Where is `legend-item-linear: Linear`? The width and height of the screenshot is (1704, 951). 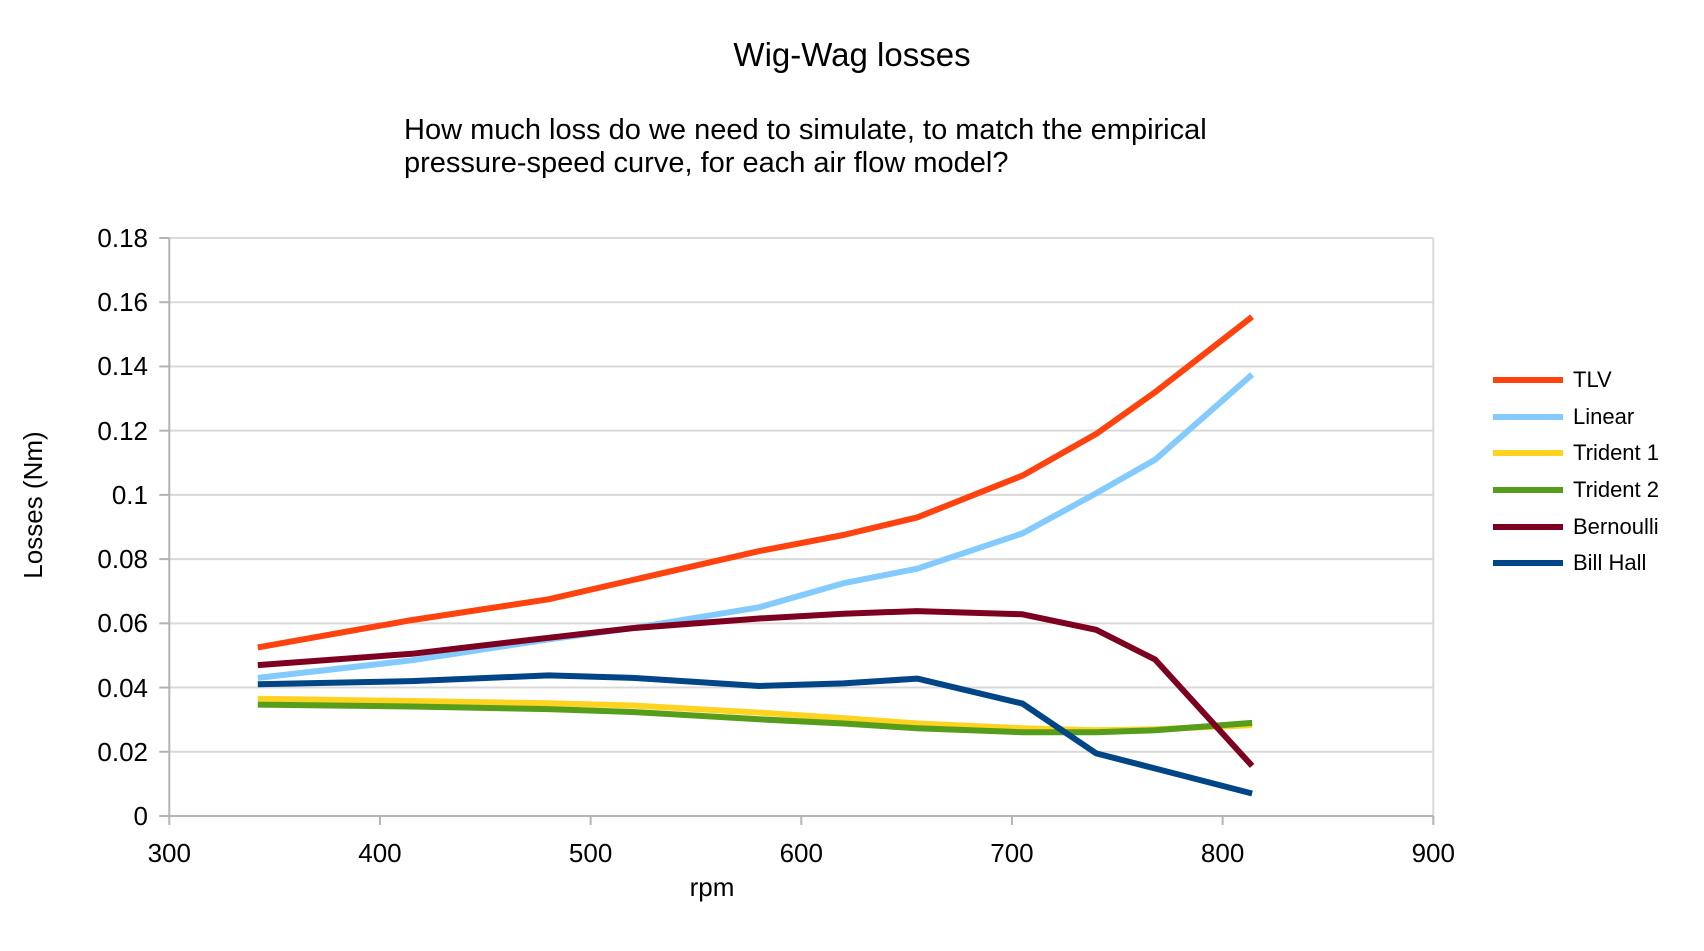 legend-item-linear: Linear is located at coordinates (1576, 417).